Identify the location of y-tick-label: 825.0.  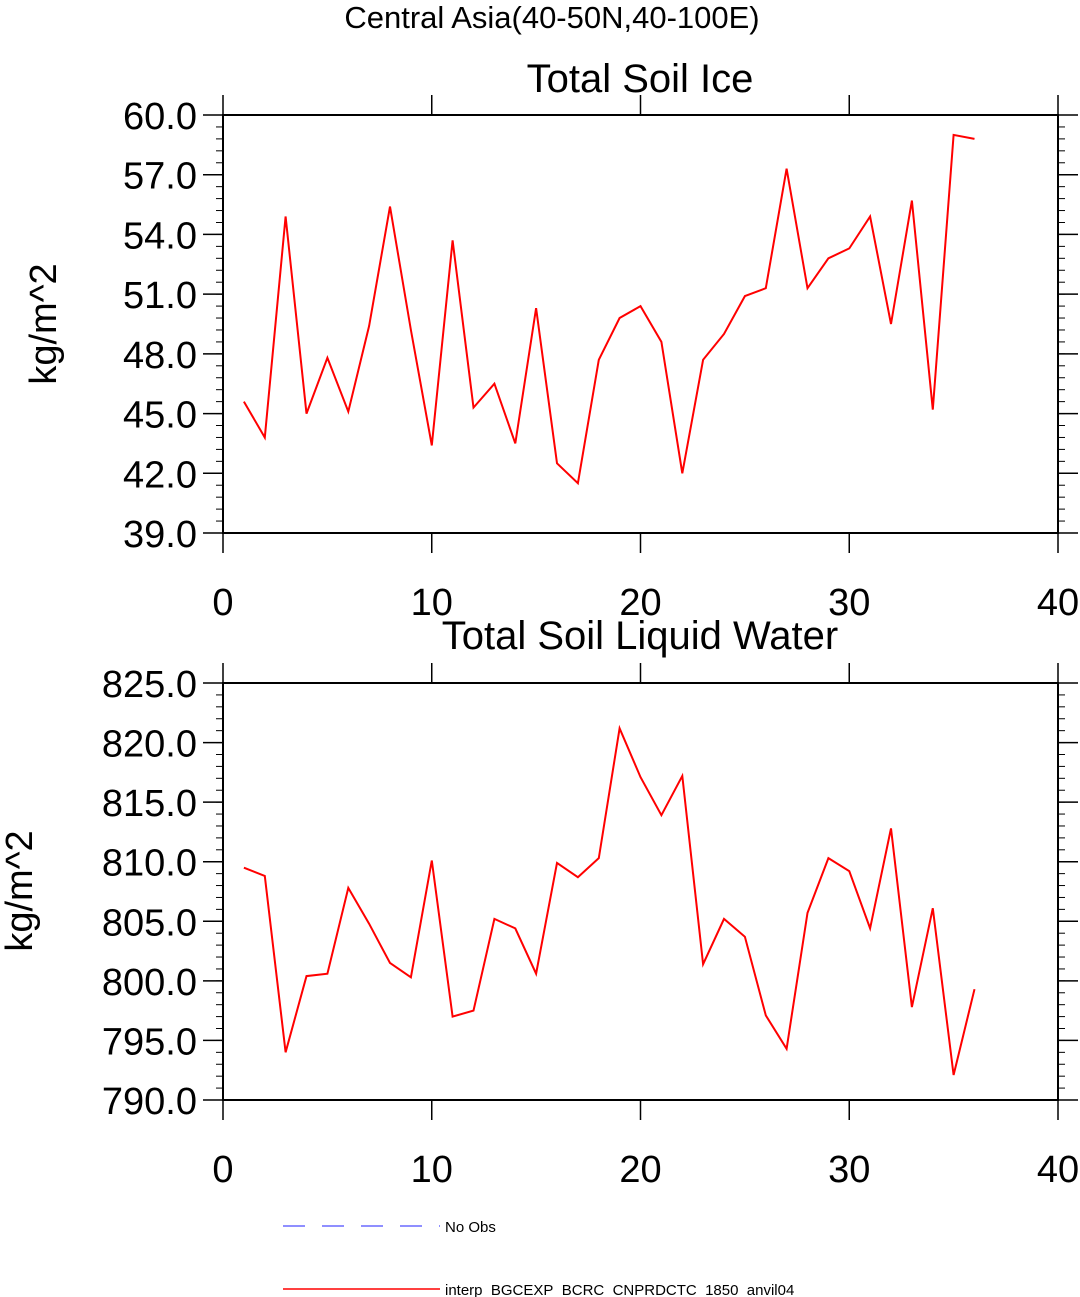
(149, 685).